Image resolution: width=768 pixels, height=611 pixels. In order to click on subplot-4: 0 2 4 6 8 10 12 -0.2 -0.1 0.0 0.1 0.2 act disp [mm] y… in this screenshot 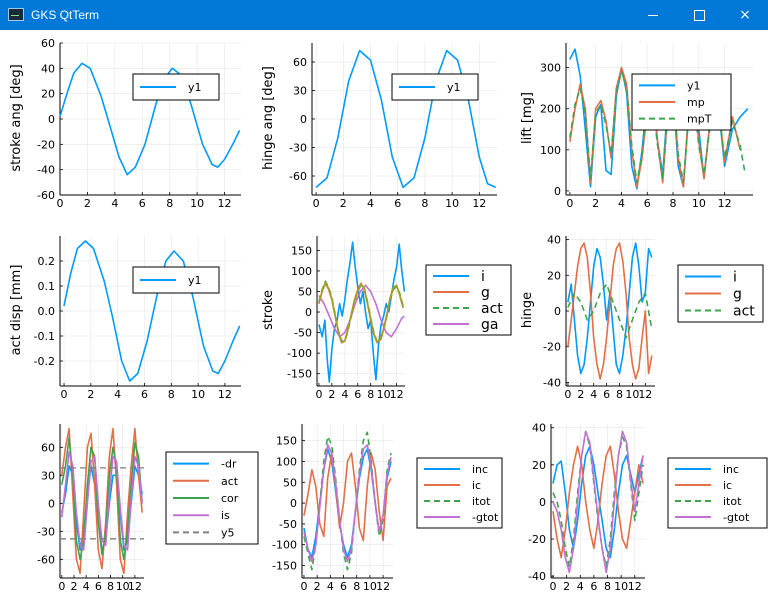, I will do `click(125, 318)`.